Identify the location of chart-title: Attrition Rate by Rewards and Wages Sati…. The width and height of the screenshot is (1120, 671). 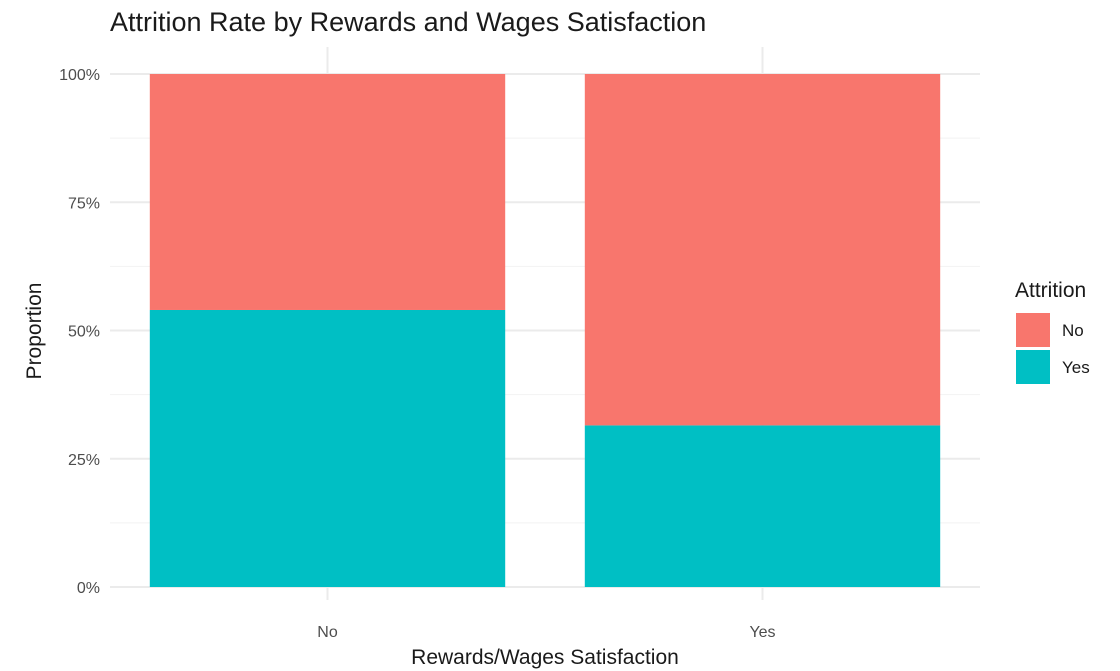
(408, 22).